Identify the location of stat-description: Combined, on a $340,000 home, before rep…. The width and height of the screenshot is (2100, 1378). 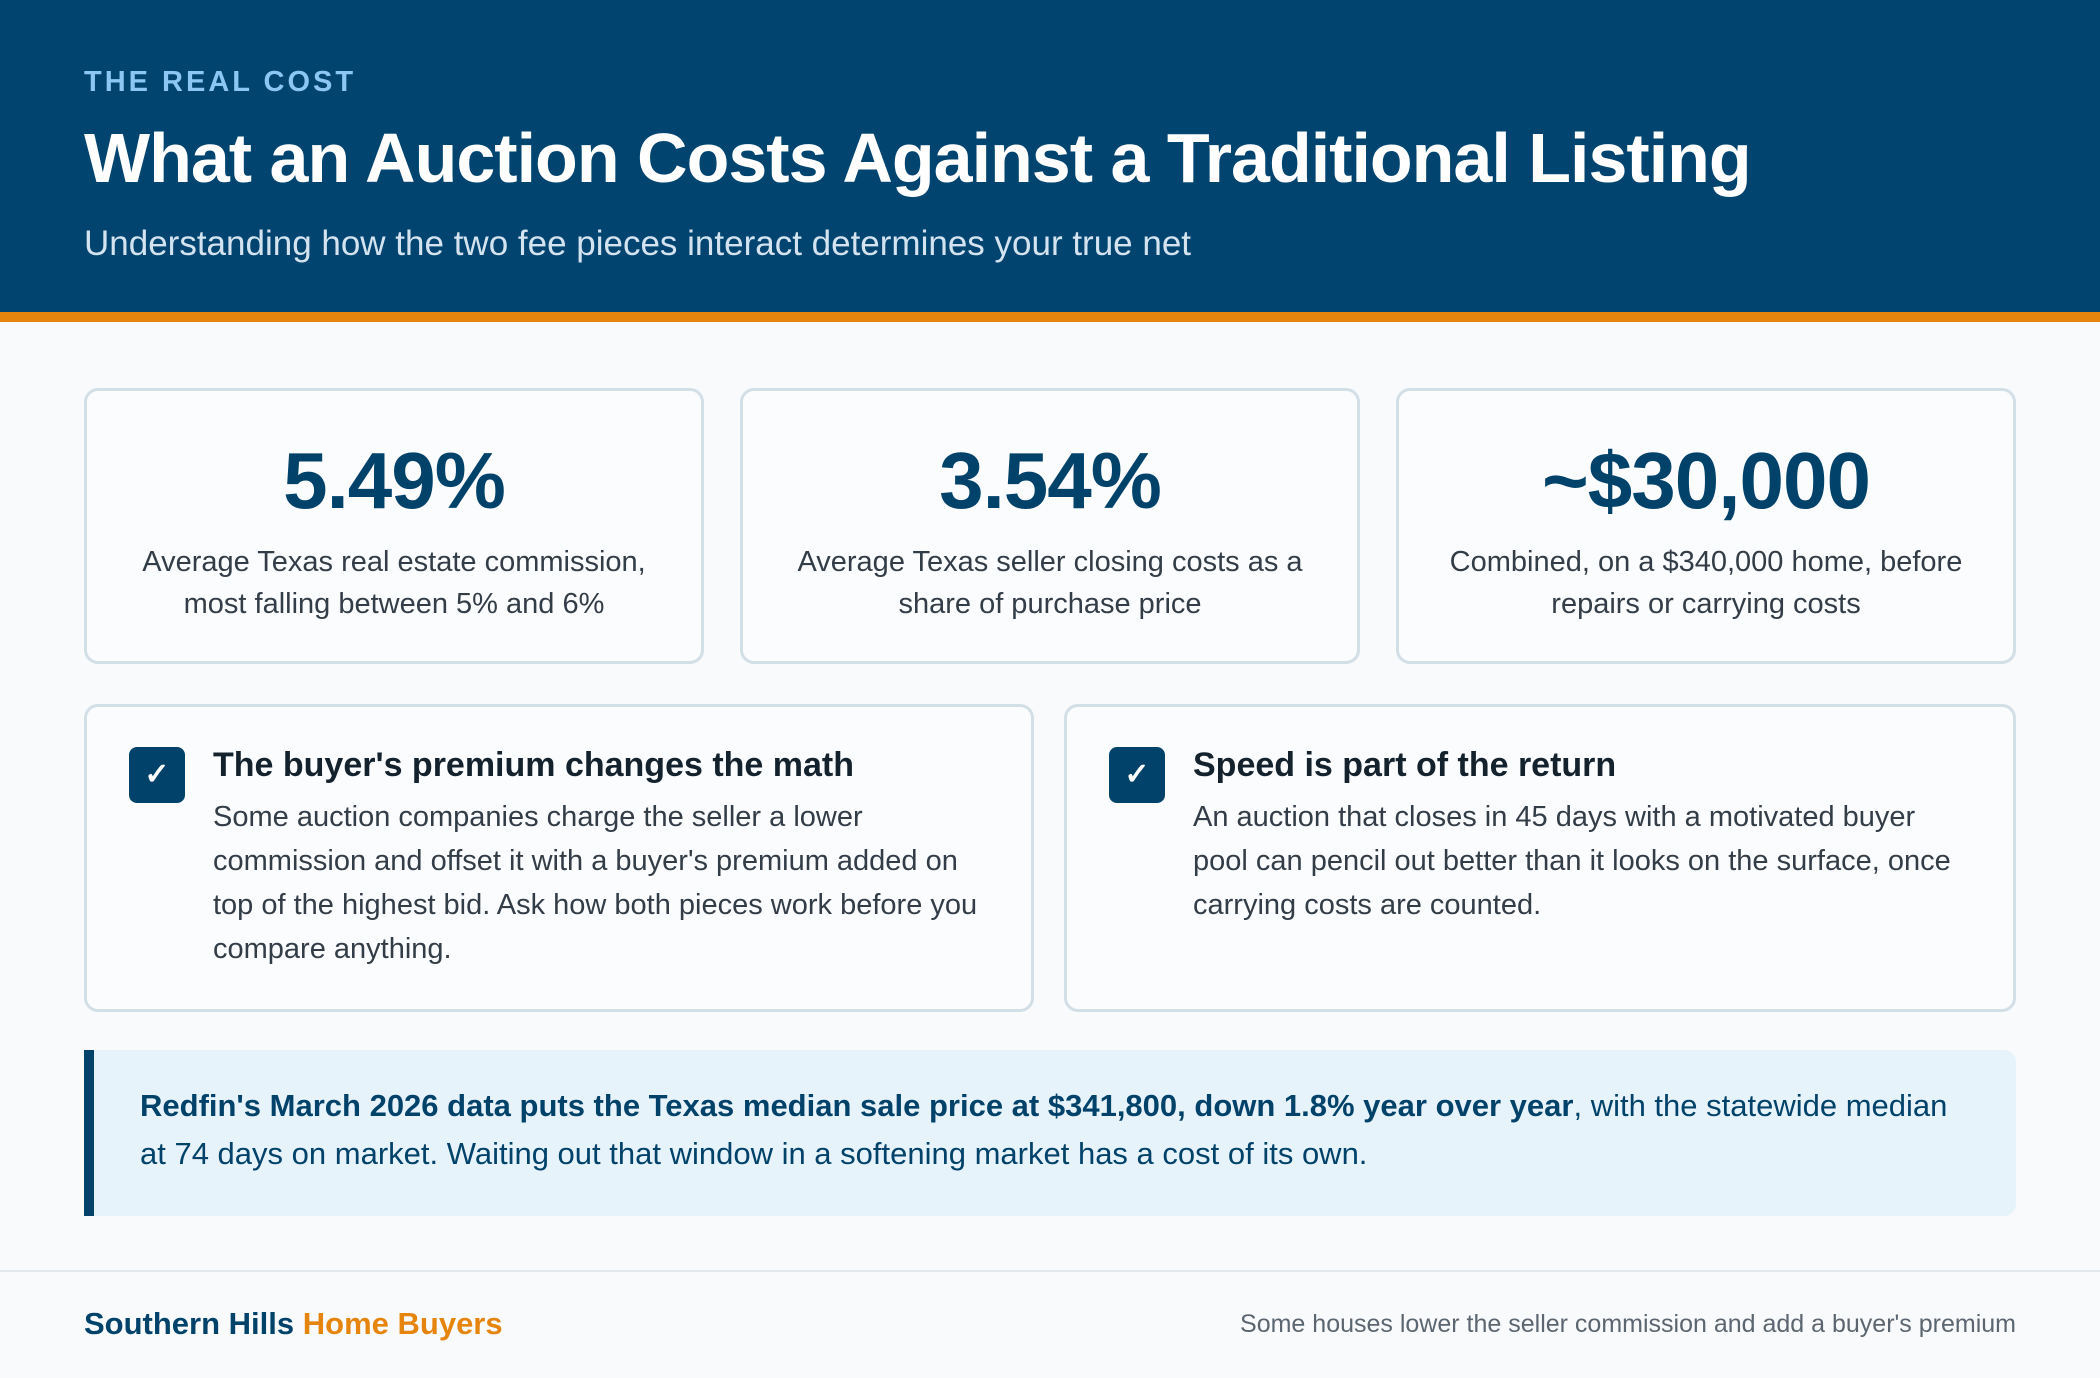
(1706, 583).